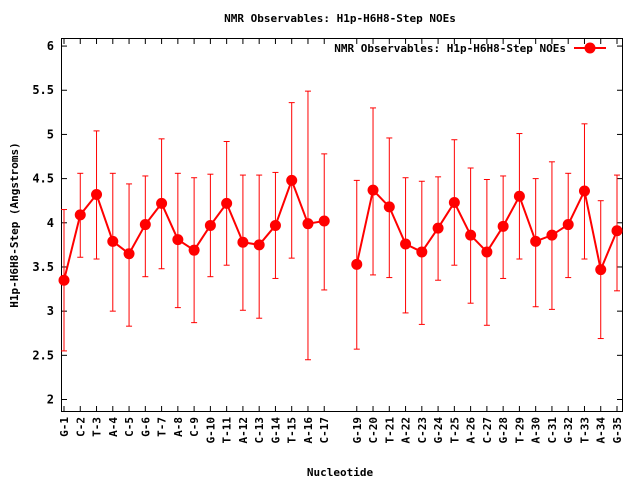 The image size is (640, 480). What do you see at coordinates (43, 355) in the screenshot?
I see `y-tick-label: 2.5` at bounding box center [43, 355].